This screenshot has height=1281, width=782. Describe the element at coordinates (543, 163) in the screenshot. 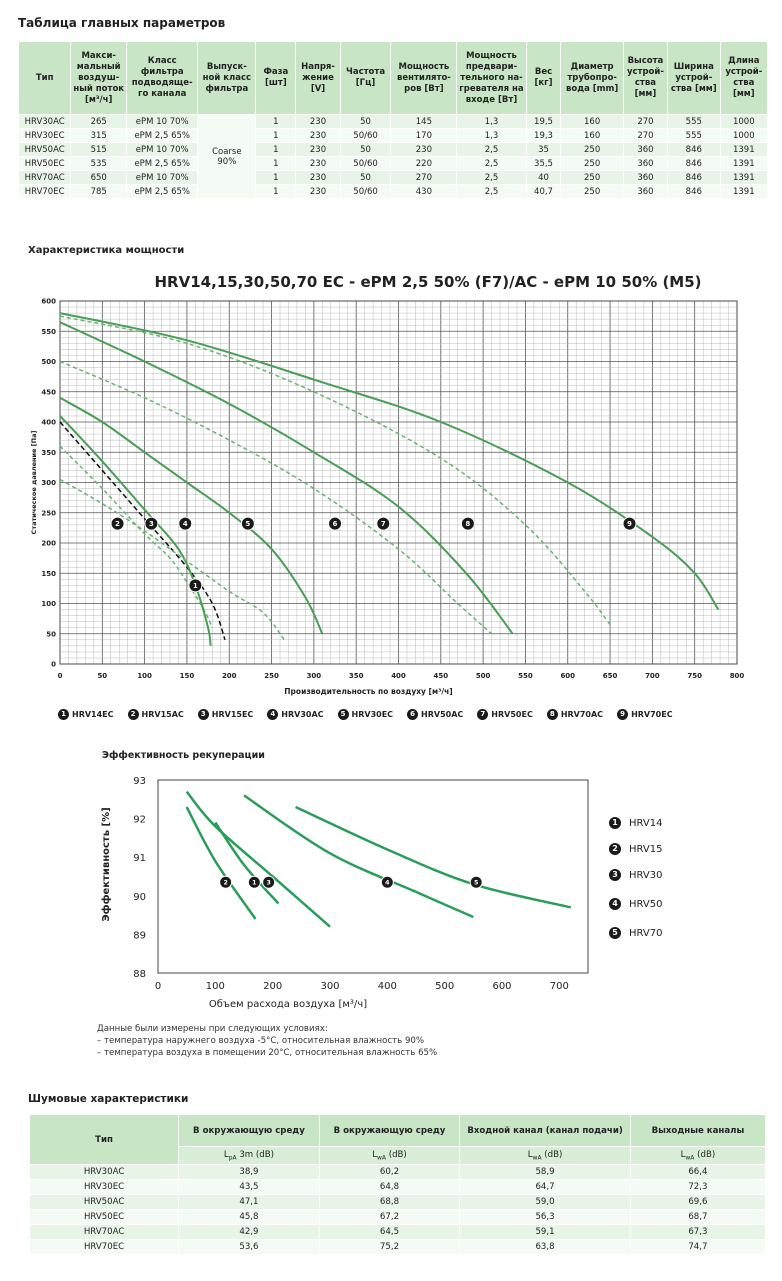

I see `params-cell: 35,5` at that location.